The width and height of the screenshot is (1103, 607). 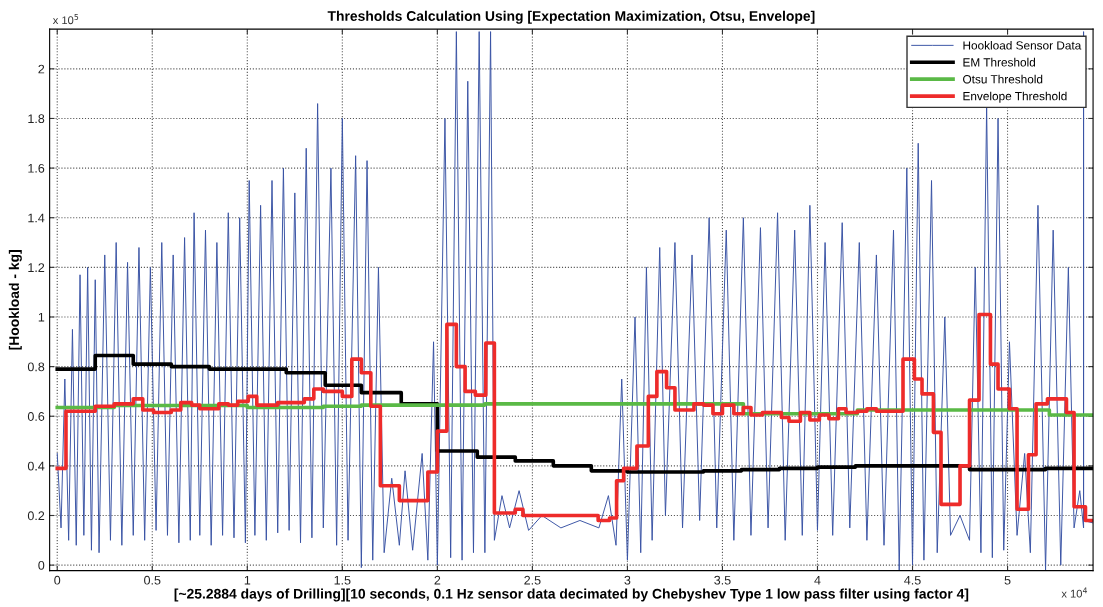 What do you see at coordinates (36, 168) in the screenshot?
I see `y-tick-label: 1.6` at bounding box center [36, 168].